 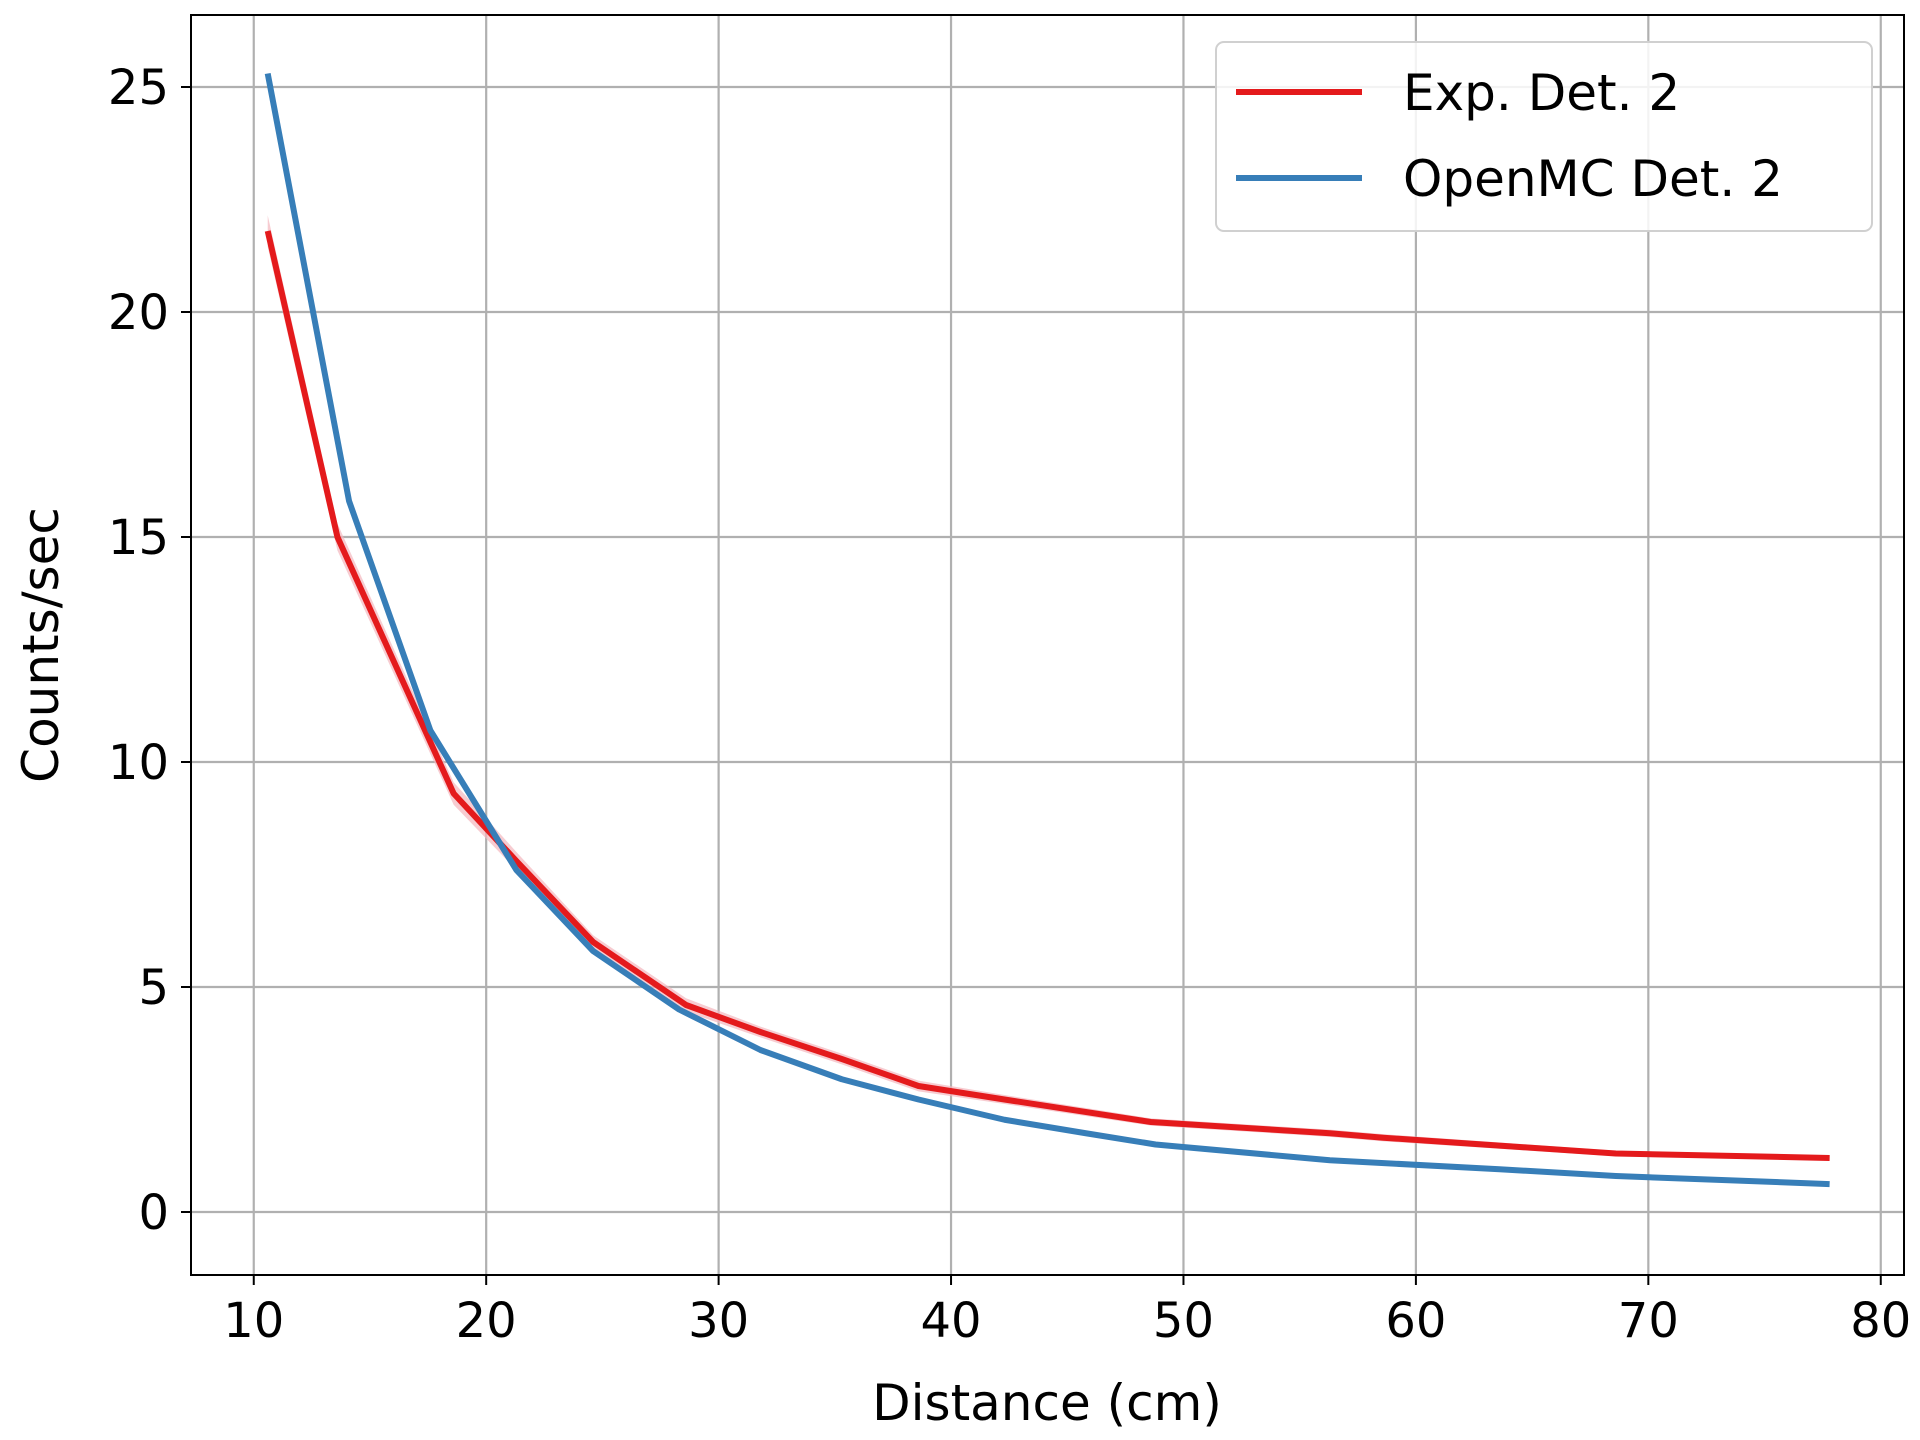 What do you see at coordinates (41, 645) in the screenshot?
I see `y-axis-label: Counts/sec` at bounding box center [41, 645].